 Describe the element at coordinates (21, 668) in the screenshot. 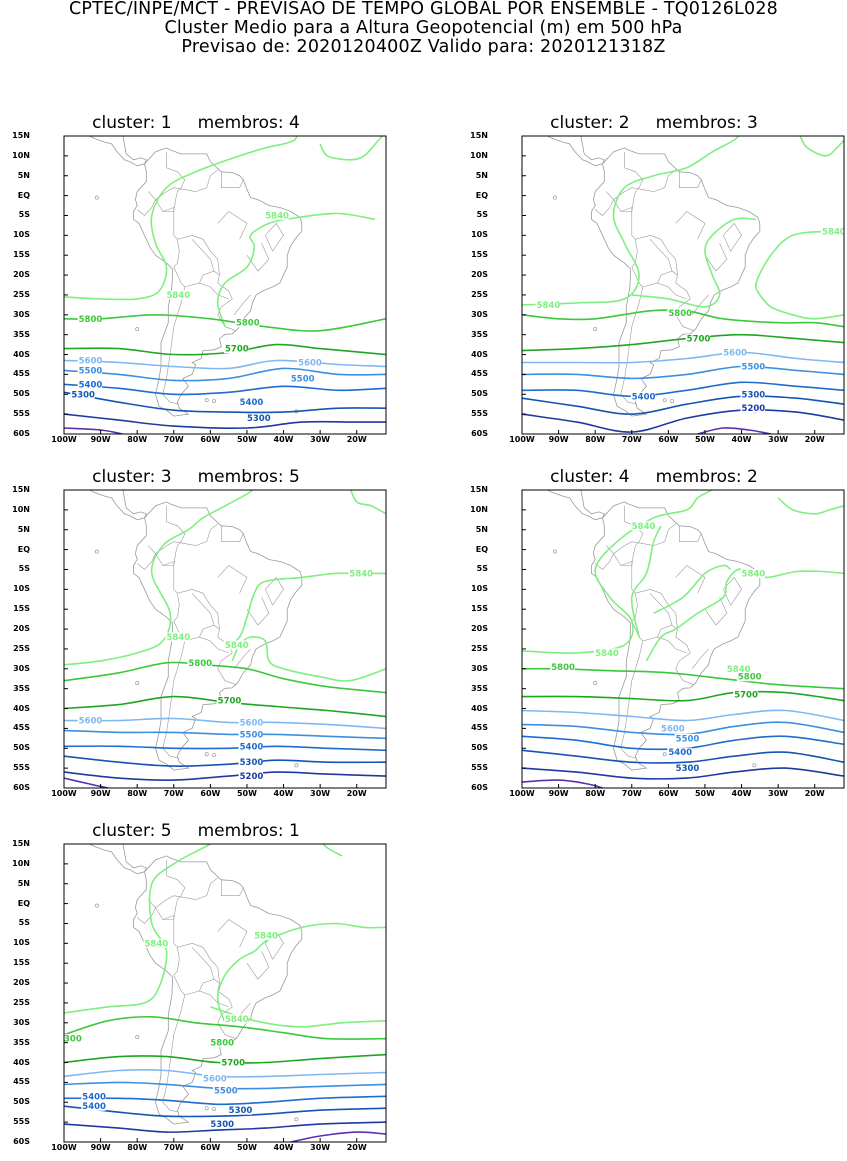

I see `lat-label: 30S` at that location.